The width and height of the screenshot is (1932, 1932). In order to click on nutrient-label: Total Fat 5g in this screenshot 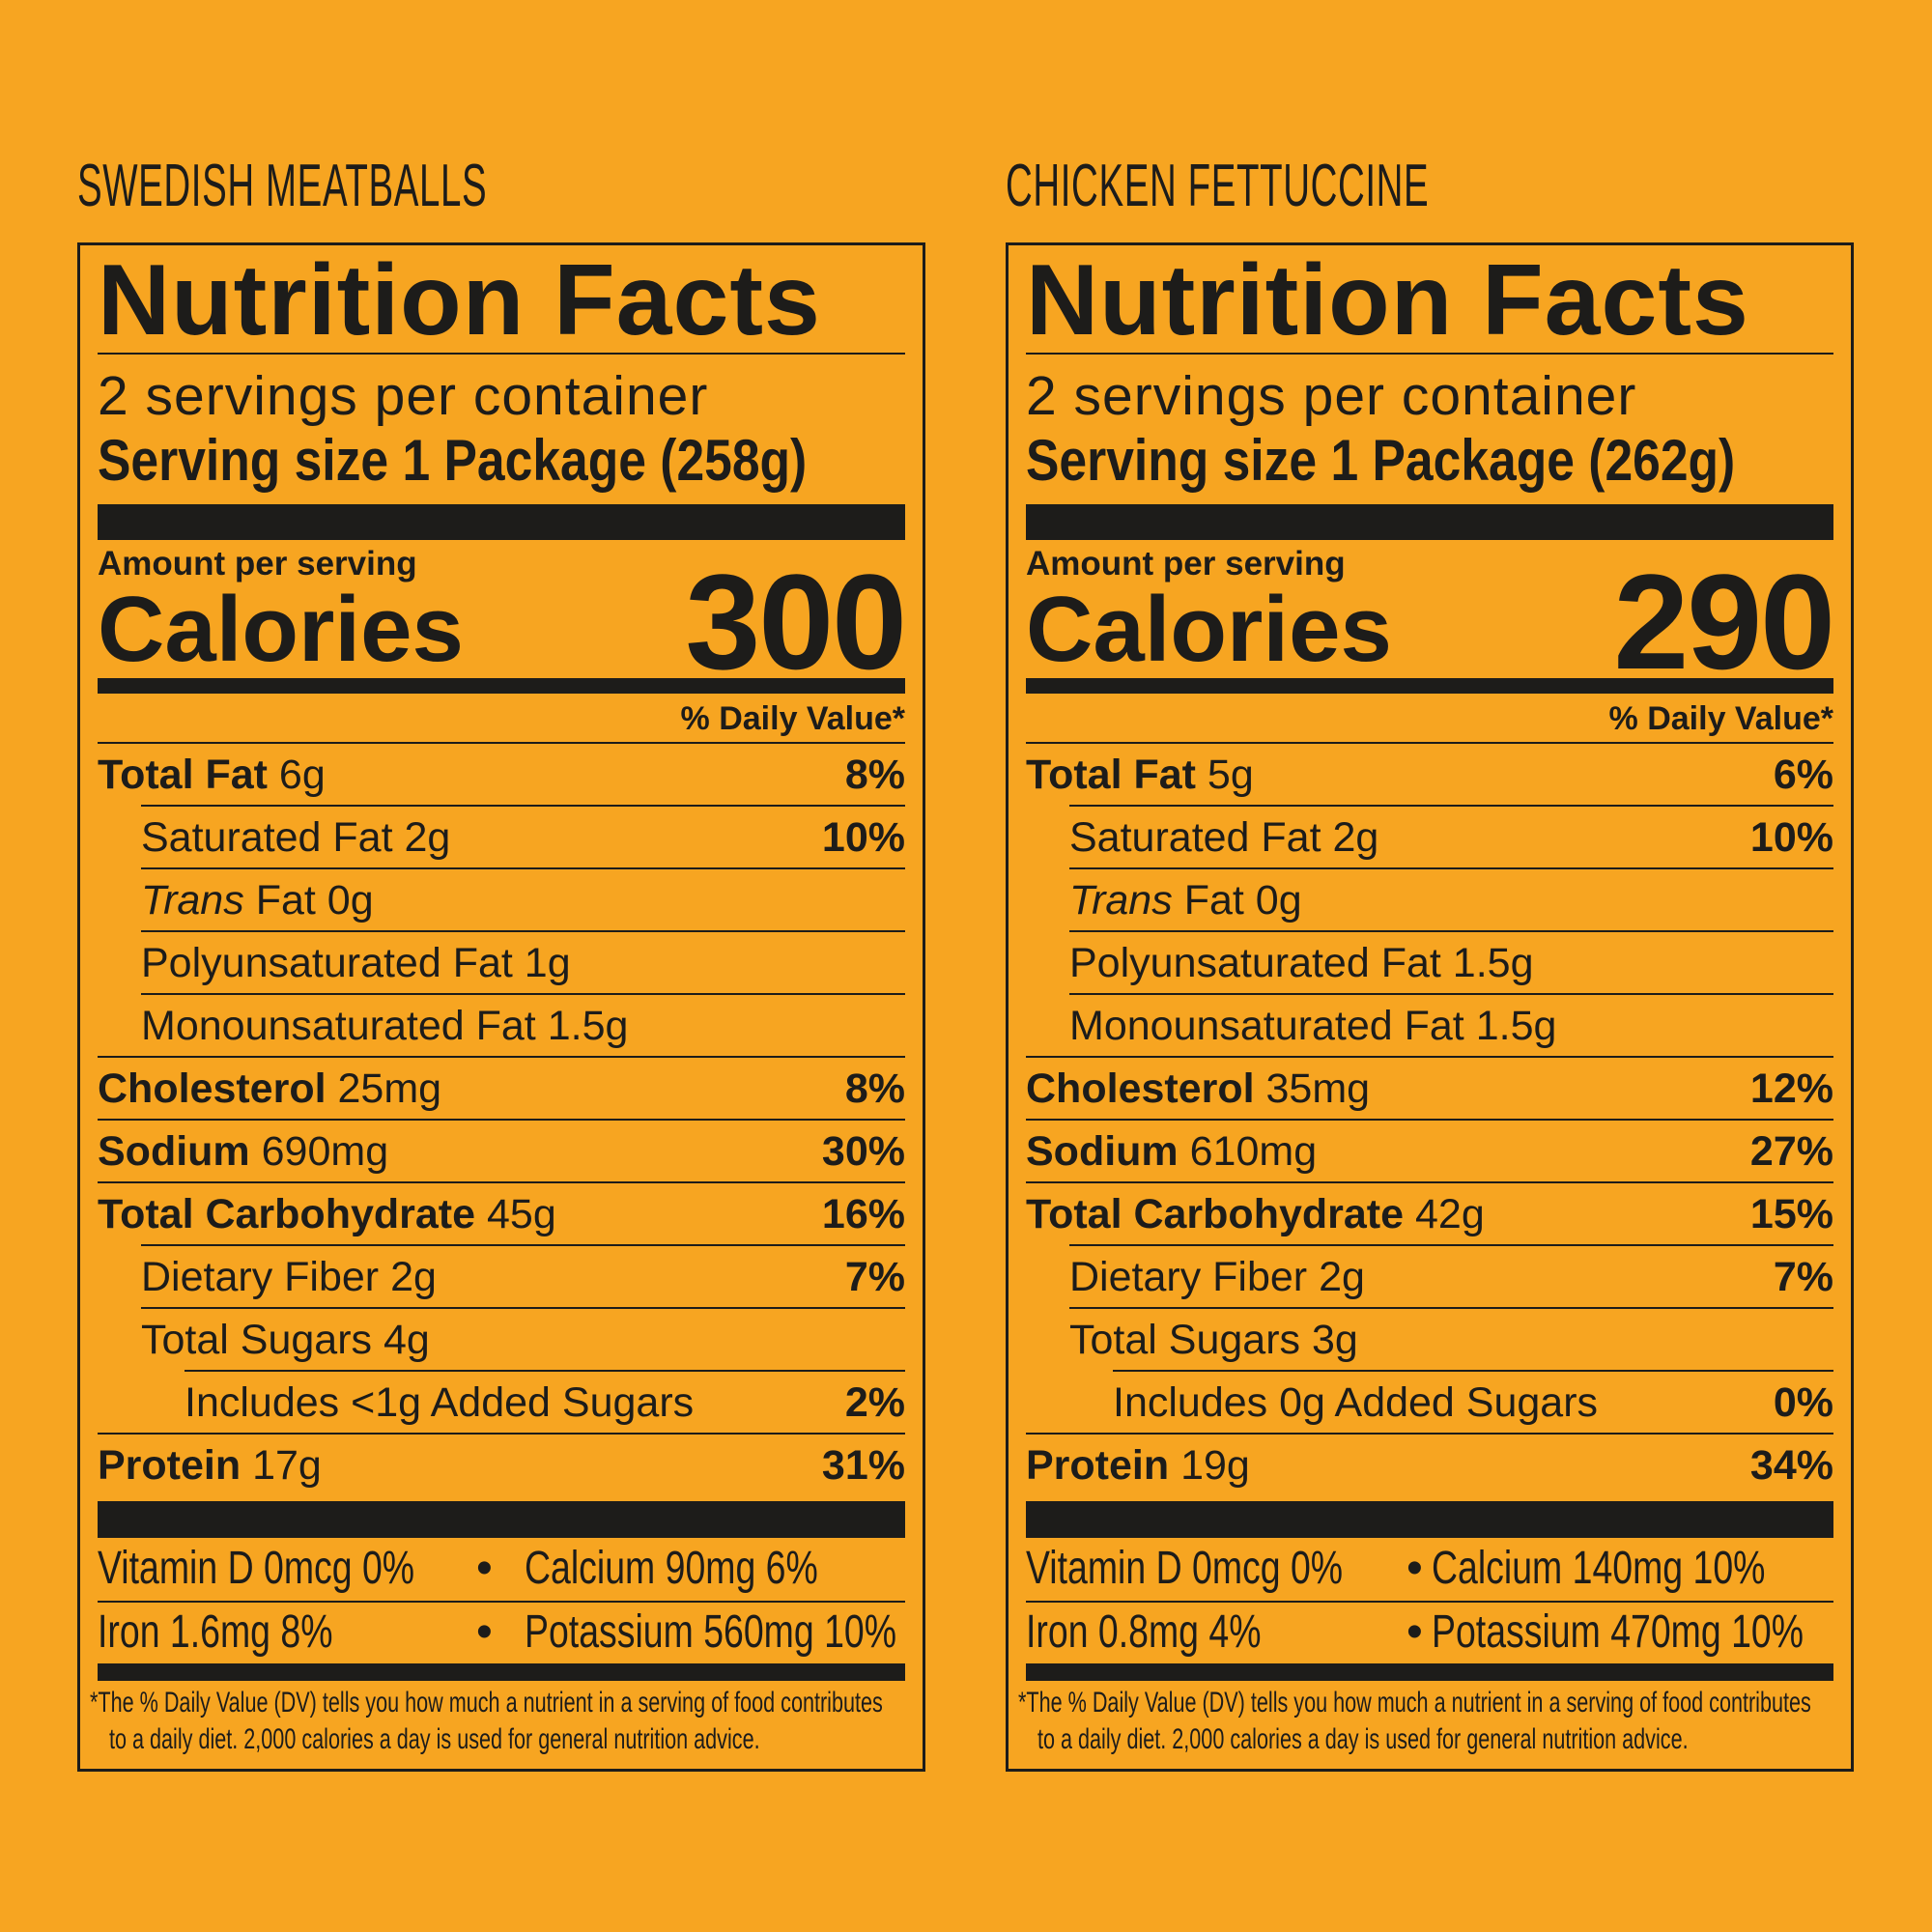, I will do `click(1140, 775)`.